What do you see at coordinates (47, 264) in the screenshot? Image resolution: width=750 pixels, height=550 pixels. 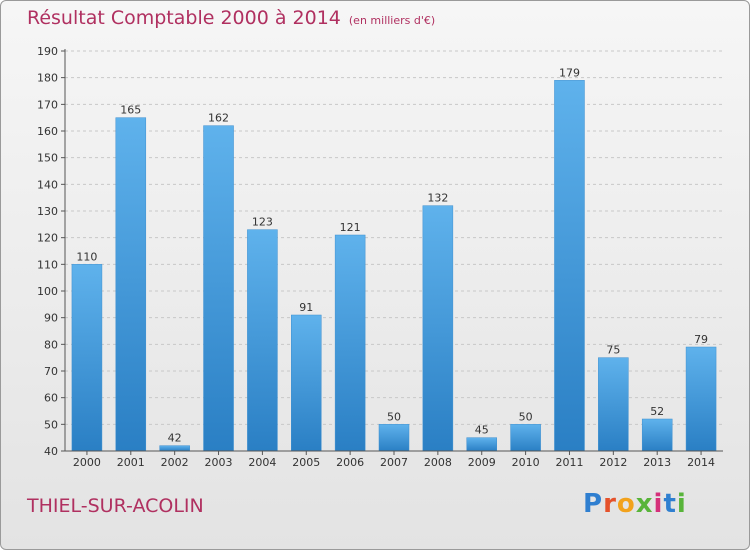 I see `y-tick-label: 110` at bounding box center [47, 264].